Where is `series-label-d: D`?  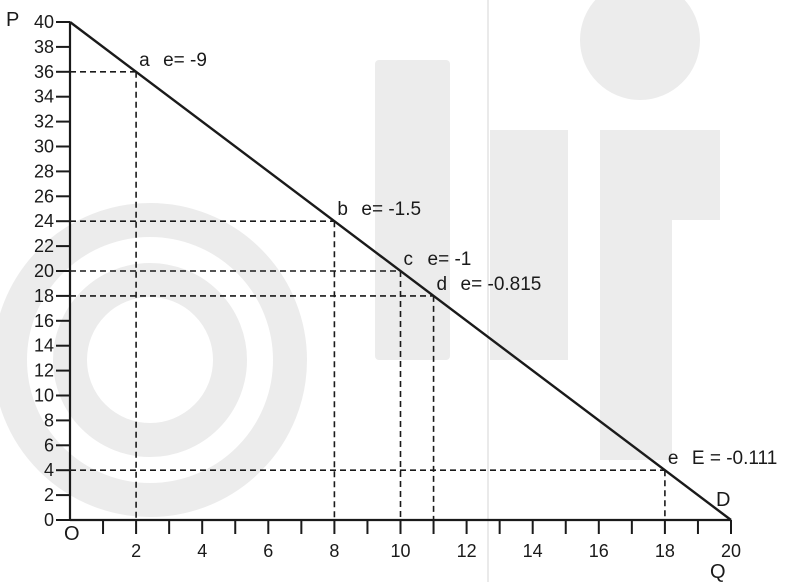 series-label-d: D is located at coordinates (723, 500).